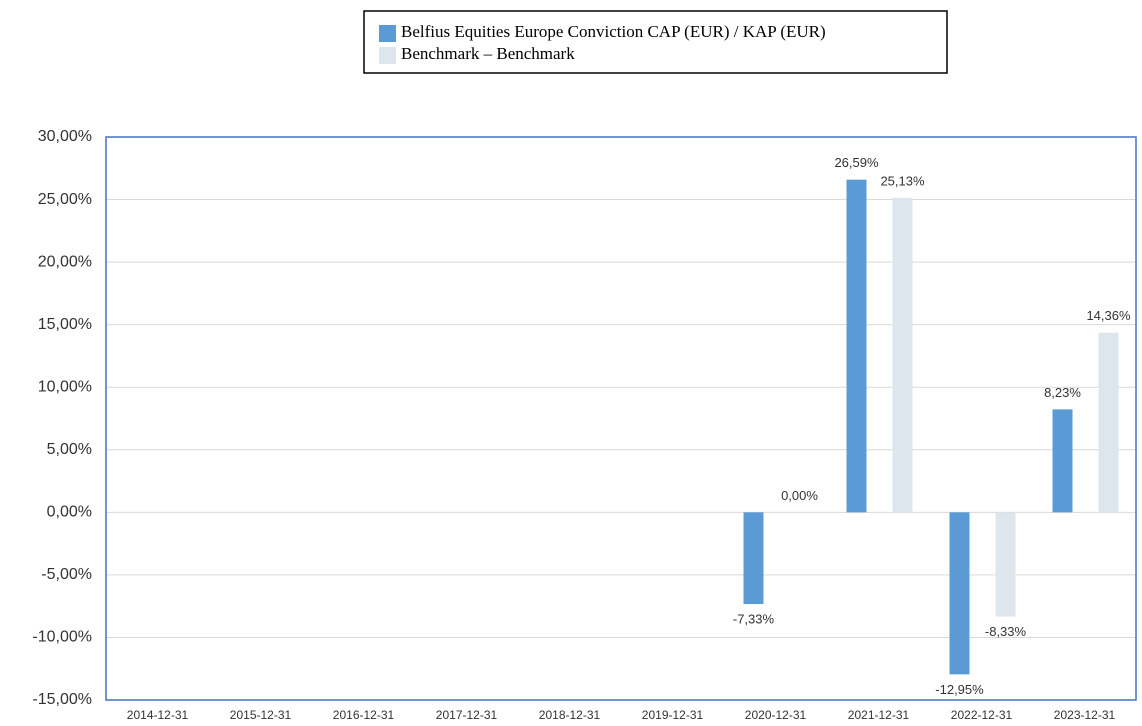 This screenshot has width=1142, height=726. Describe the element at coordinates (1085, 715) in the screenshot. I see `x-tick-label: 2023-12-31` at that location.